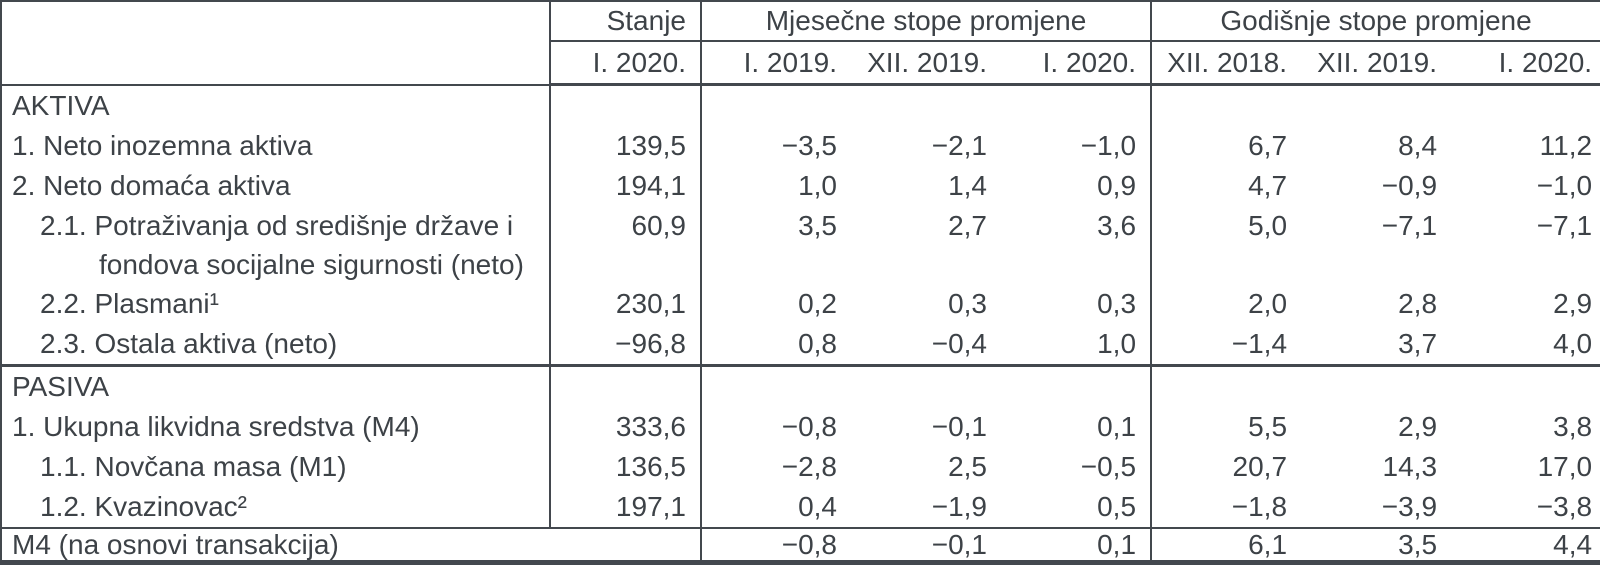 The image size is (1600, 565). I want to click on value-cell: 1,4, so click(967, 185).